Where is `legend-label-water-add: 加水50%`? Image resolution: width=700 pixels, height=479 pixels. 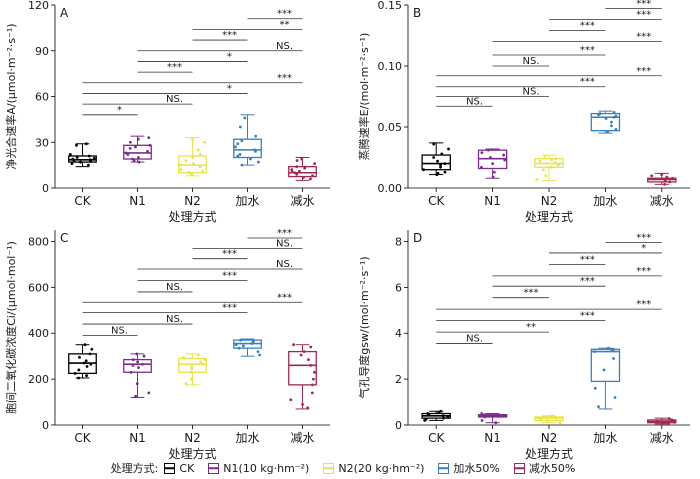 legend-label-water-add: 加水50% is located at coordinates (476, 468).